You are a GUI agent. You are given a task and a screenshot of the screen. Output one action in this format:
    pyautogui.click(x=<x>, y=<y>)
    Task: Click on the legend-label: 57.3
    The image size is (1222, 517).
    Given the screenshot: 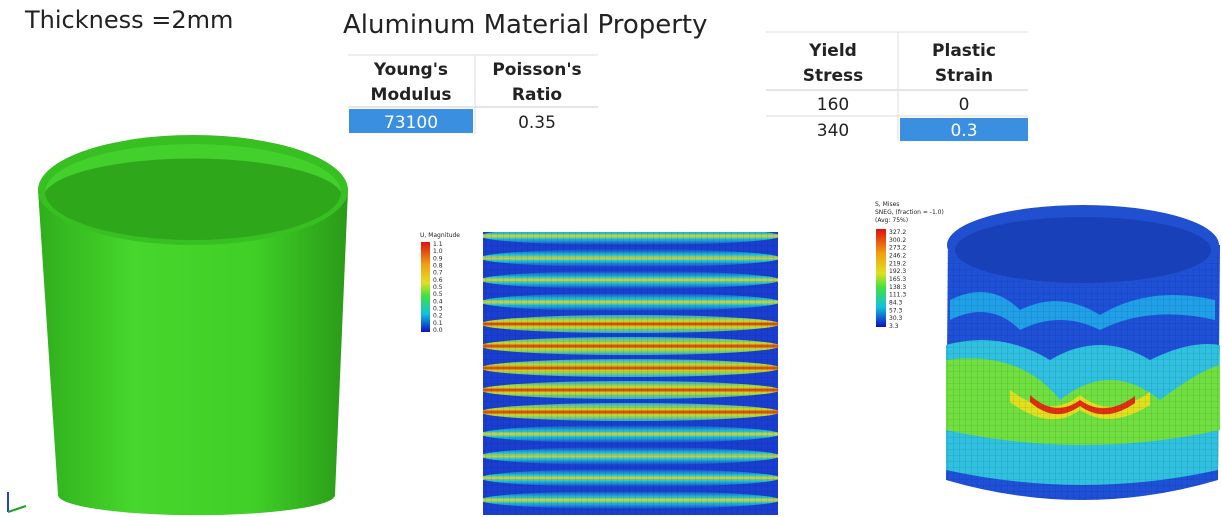 What is the action you would take?
    pyautogui.click(x=896, y=310)
    